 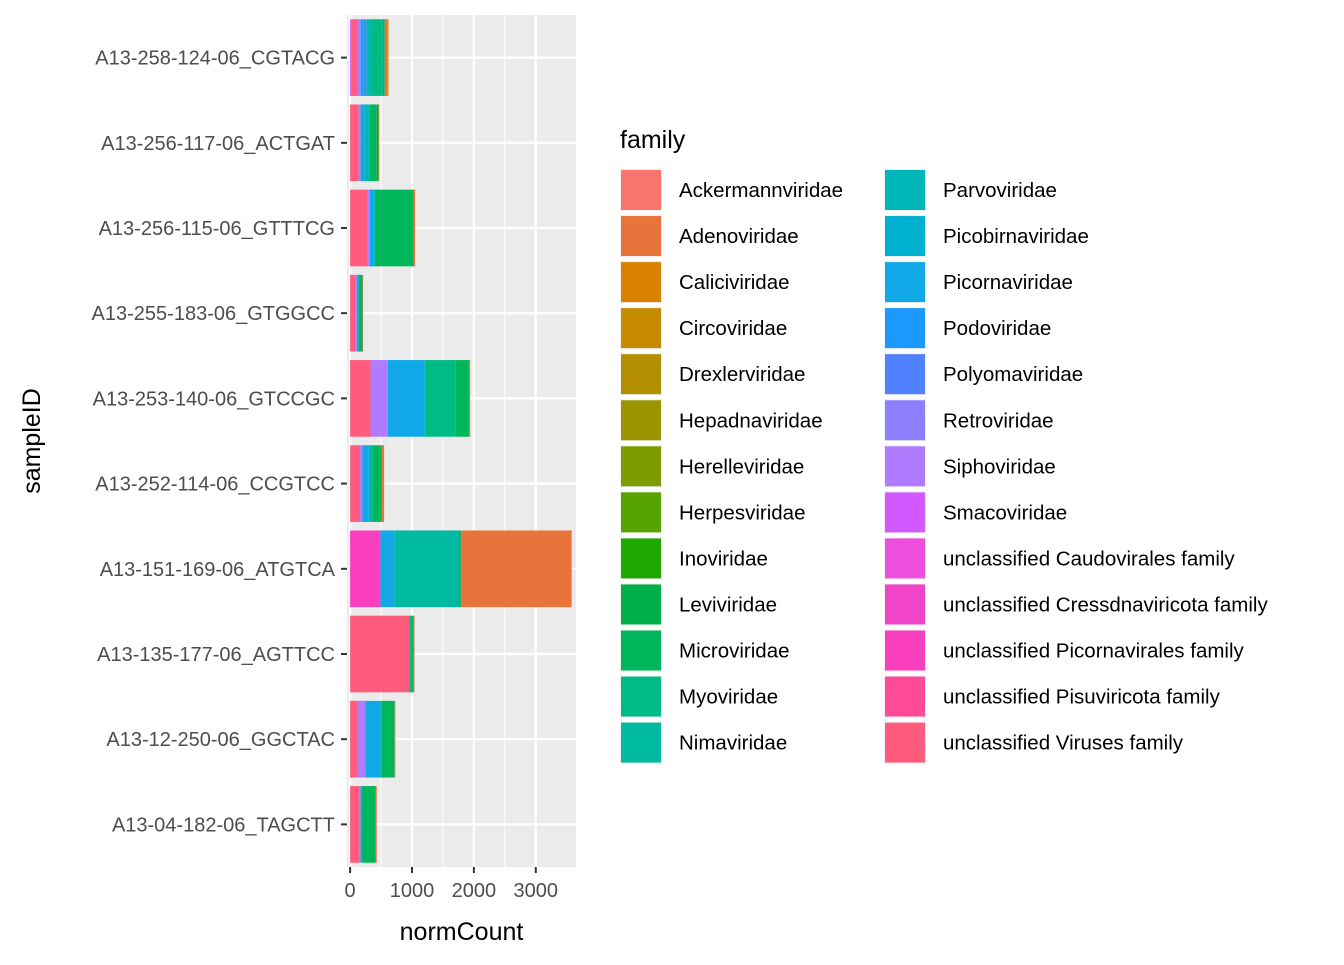 I want to click on x-axis-title: normCount, so click(x=462, y=932).